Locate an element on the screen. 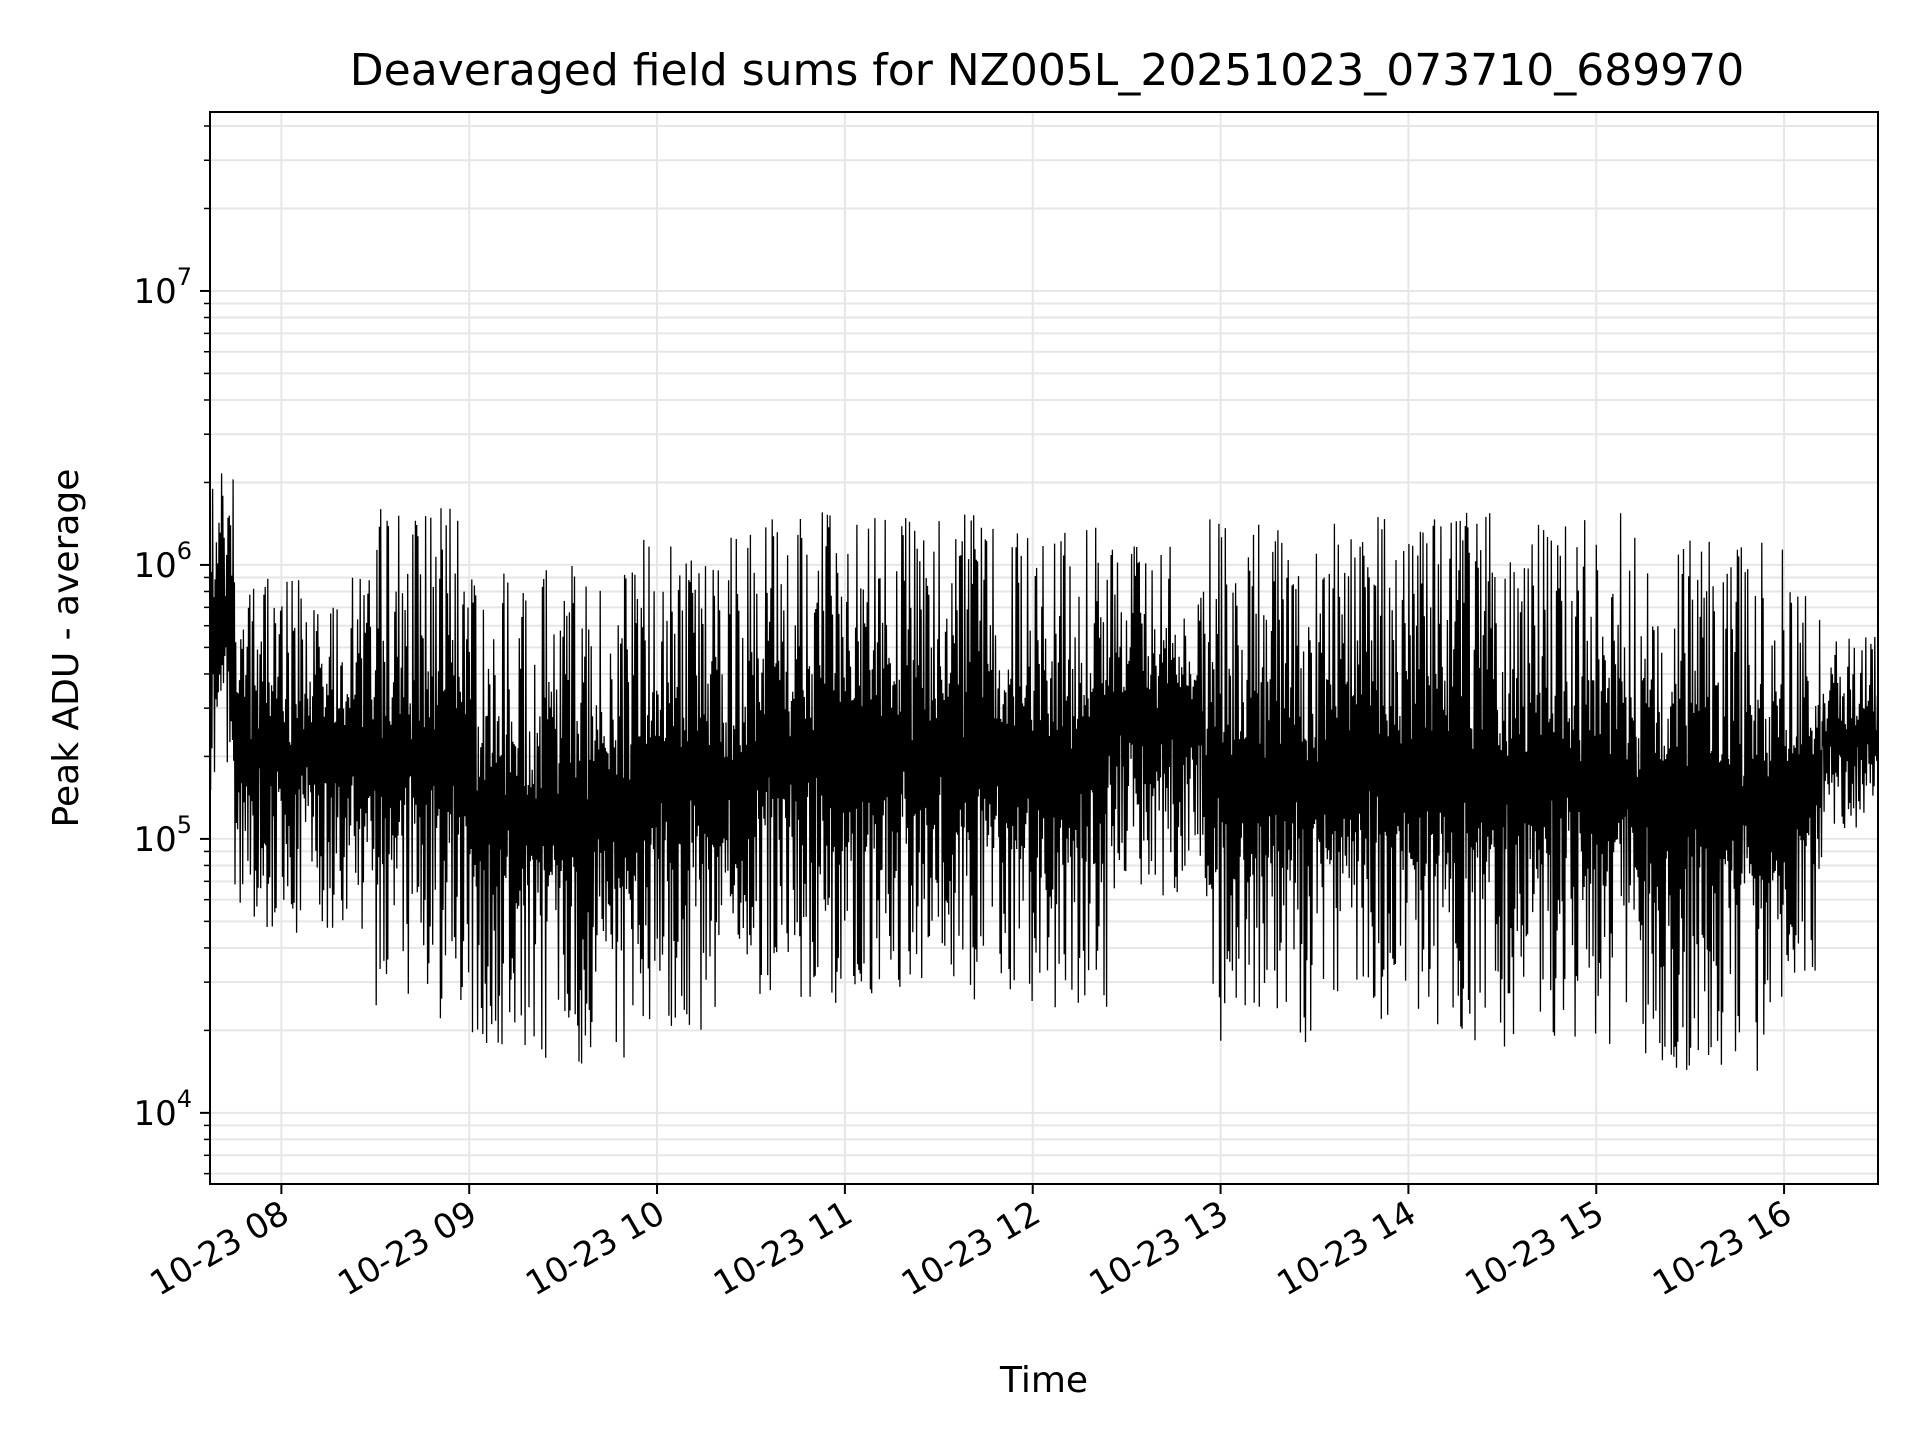 The width and height of the screenshot is (1920, 1440). y-tick-exponent: 4 is located at coordinates (184, 1099).